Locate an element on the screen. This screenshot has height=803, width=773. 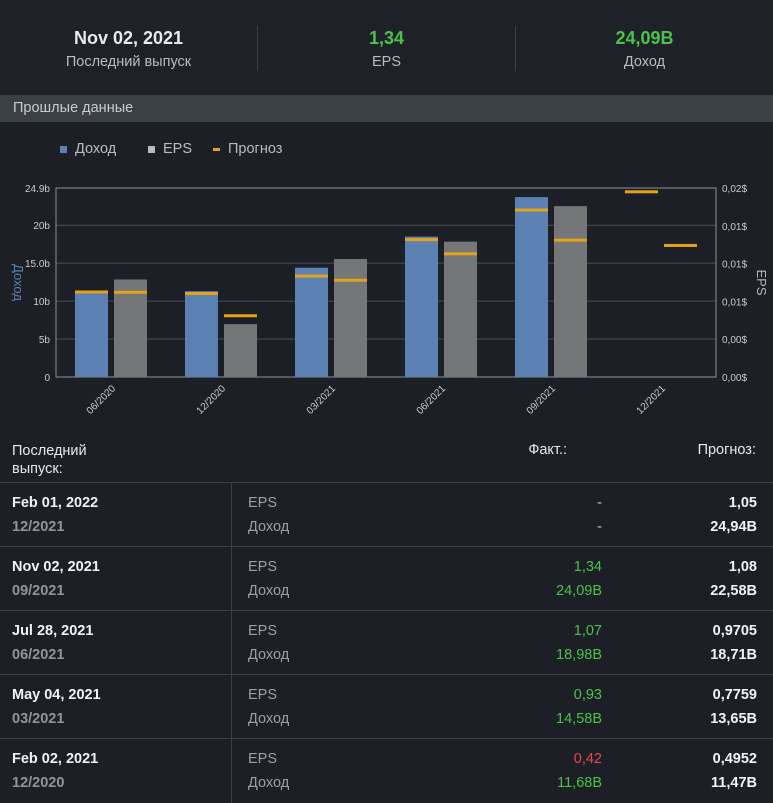
row-actual-revenue: 14,58B is located at coordinates (579, 719).